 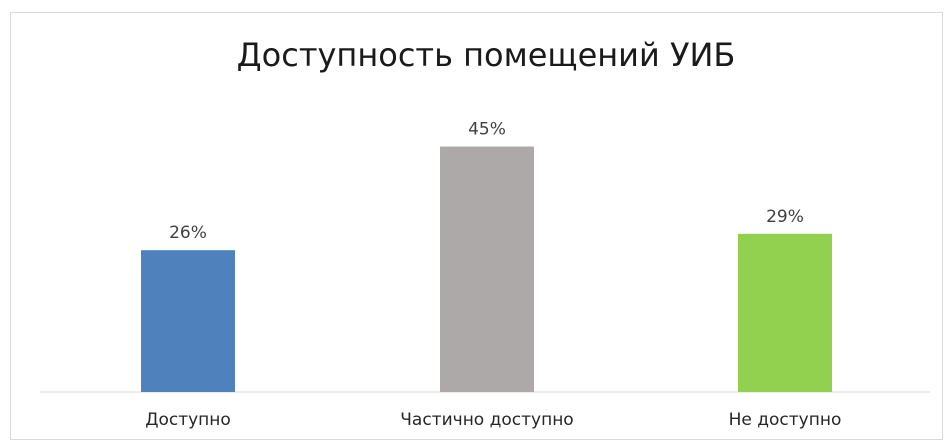 I want to click on category-label-1: Доступно, so click(x=188, y=420).